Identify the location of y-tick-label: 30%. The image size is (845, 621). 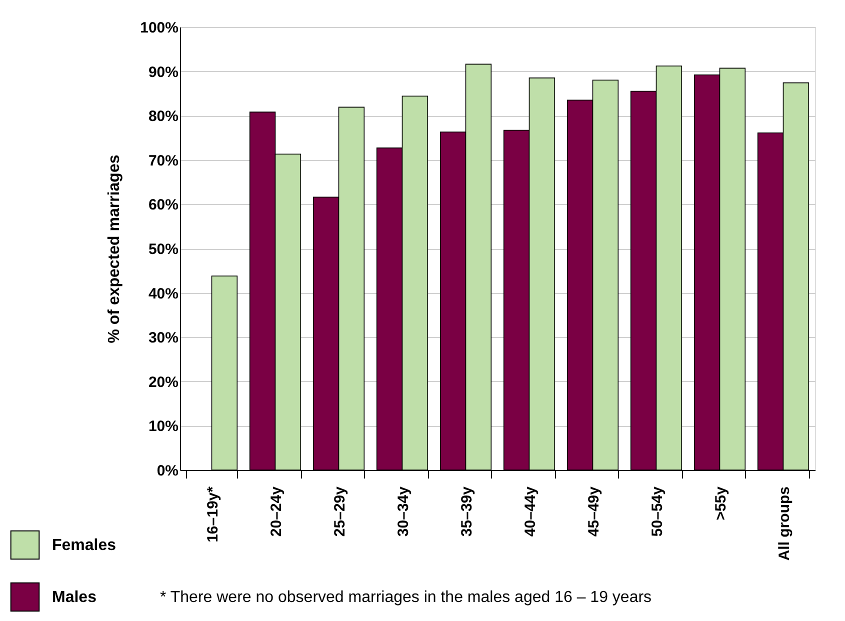
(163, 338).